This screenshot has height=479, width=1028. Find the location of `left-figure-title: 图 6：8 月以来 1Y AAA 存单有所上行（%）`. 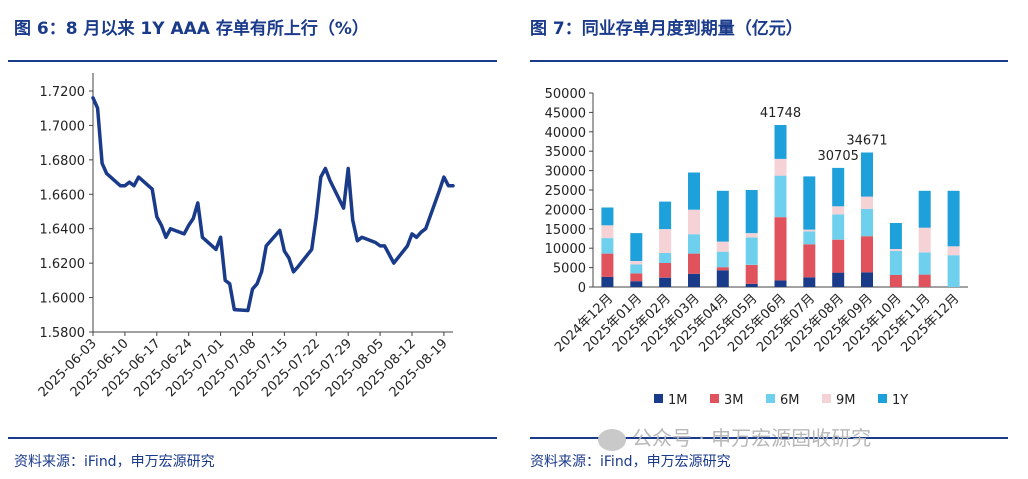

left-figure-title: 图 6：8 月以来 1Y AAA 存单有所上行（%） is located at coordinates (191, 29).